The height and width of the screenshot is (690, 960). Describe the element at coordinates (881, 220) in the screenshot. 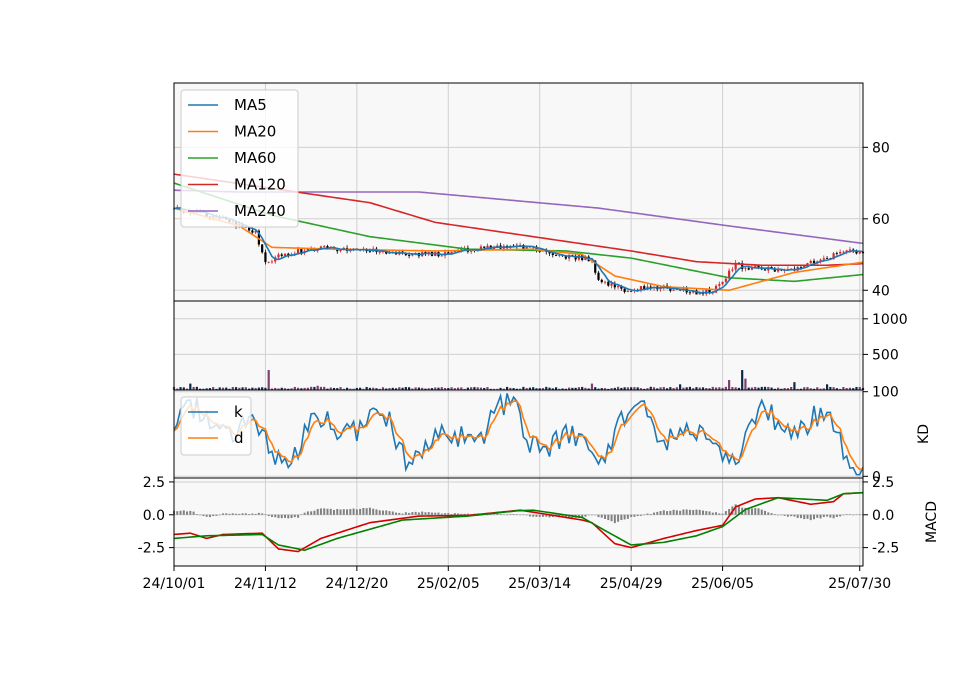

I see `y-tick-label: 60` at that location.